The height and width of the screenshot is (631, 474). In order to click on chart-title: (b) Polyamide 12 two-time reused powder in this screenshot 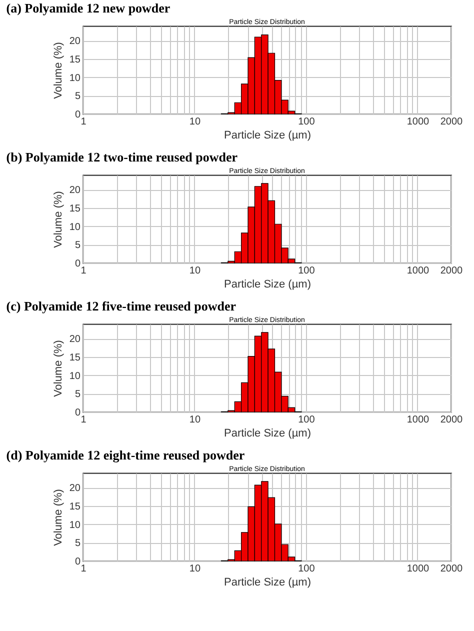, I will do `click(122, 156)`.